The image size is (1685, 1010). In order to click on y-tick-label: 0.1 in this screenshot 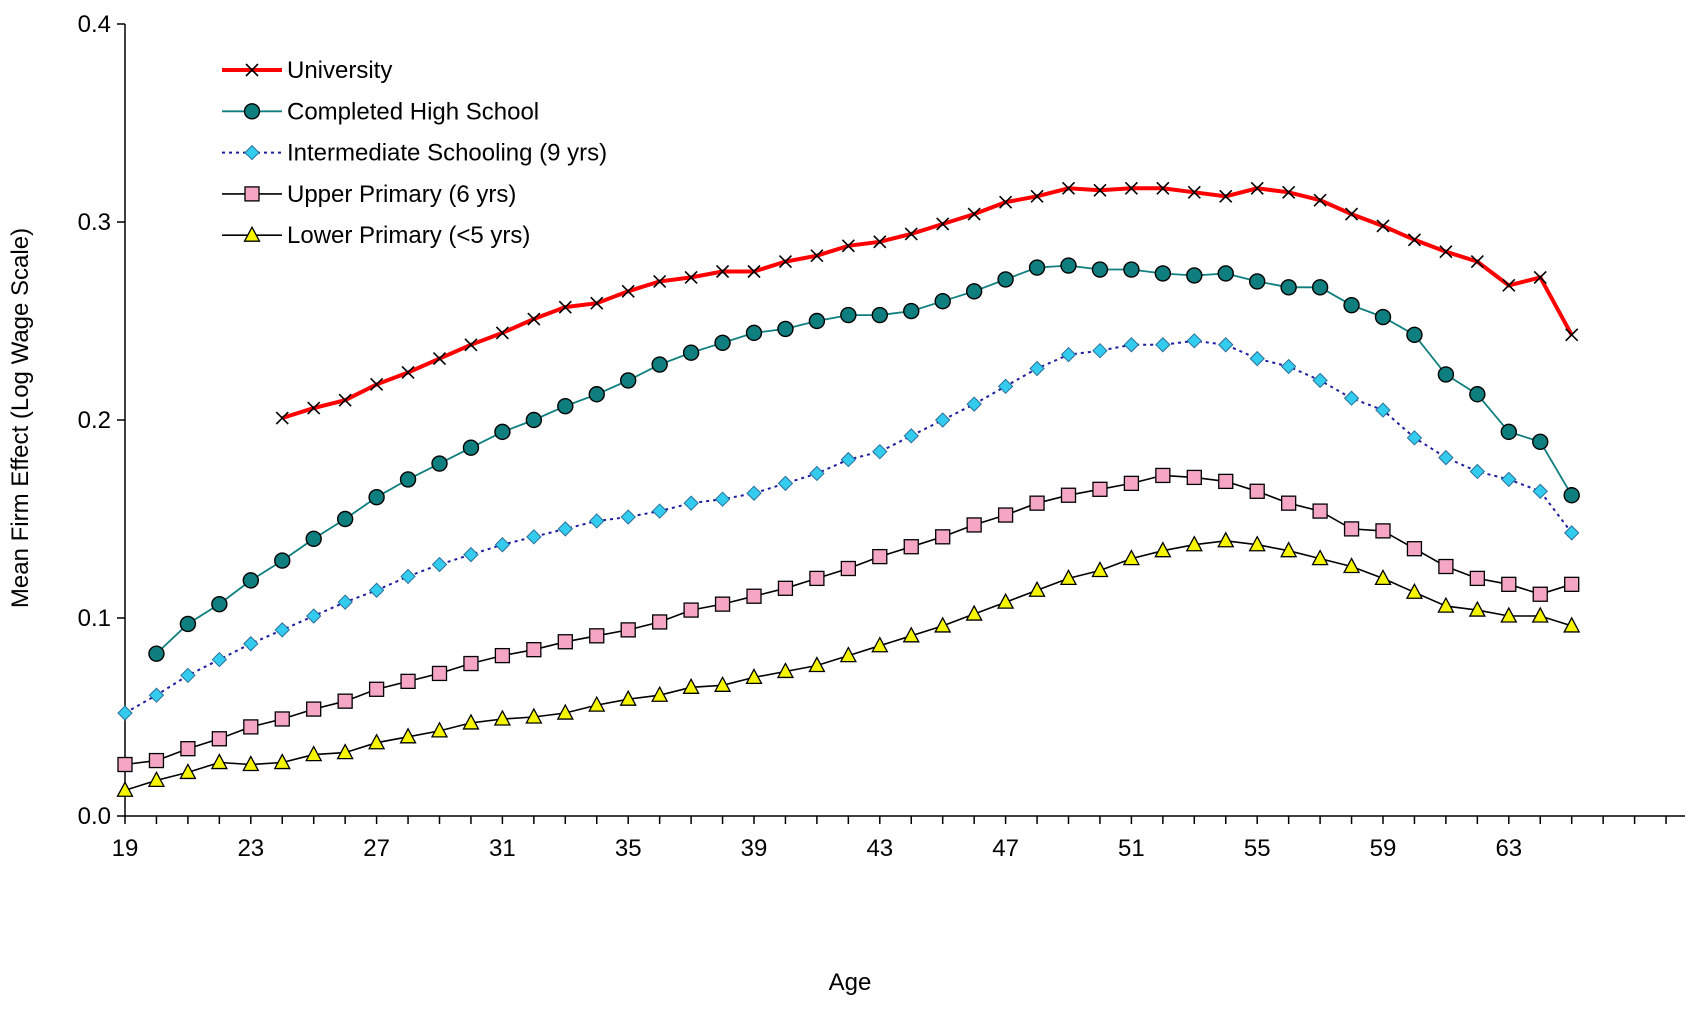, I will do `click(94, 618)`.